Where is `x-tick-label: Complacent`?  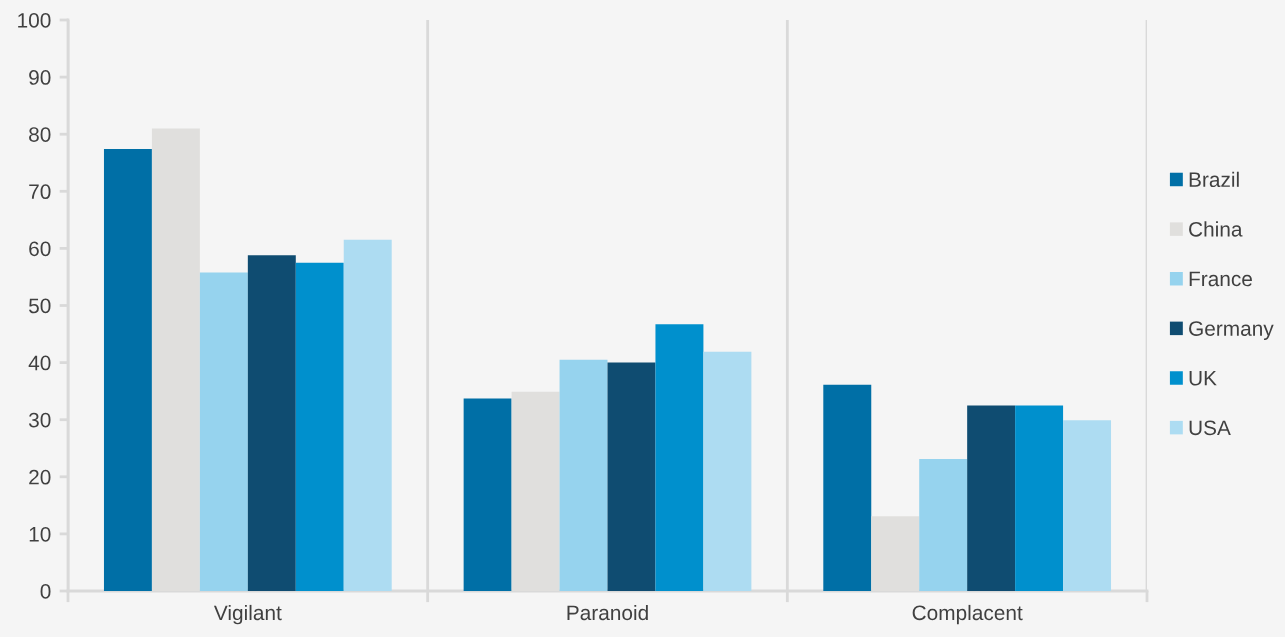
x-tick-label: Complacent is located at coordinates (967, 614).